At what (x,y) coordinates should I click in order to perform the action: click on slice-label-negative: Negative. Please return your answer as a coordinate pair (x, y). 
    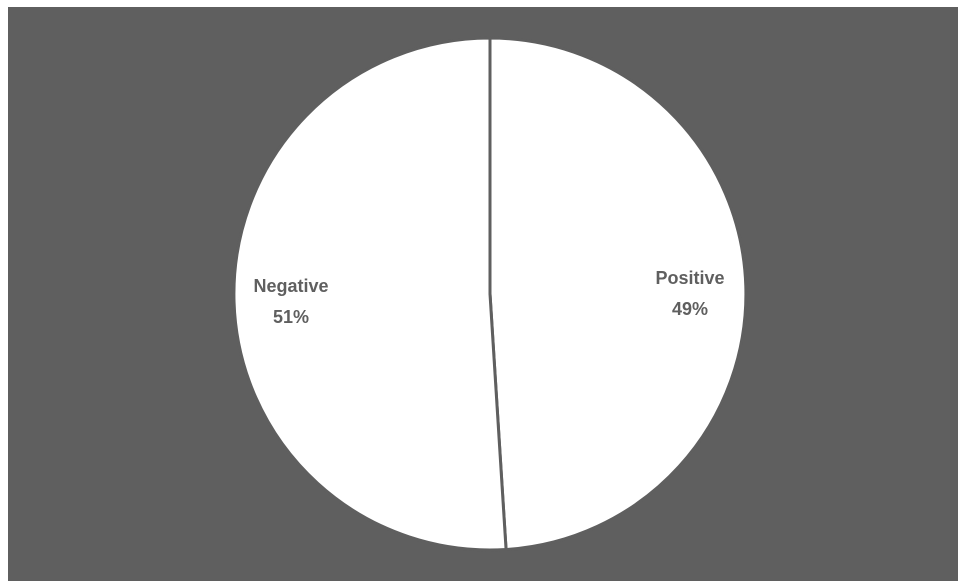
    Looking at the image, I should click on (290, 286).